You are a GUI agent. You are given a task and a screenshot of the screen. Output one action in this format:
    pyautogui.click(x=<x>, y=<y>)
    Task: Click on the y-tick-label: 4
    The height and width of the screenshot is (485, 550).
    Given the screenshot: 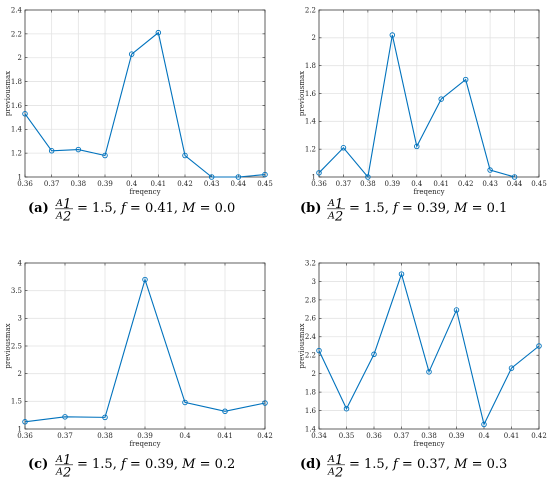 What is the action you would take?
    pyautogui.click(x=20, y=263)
    